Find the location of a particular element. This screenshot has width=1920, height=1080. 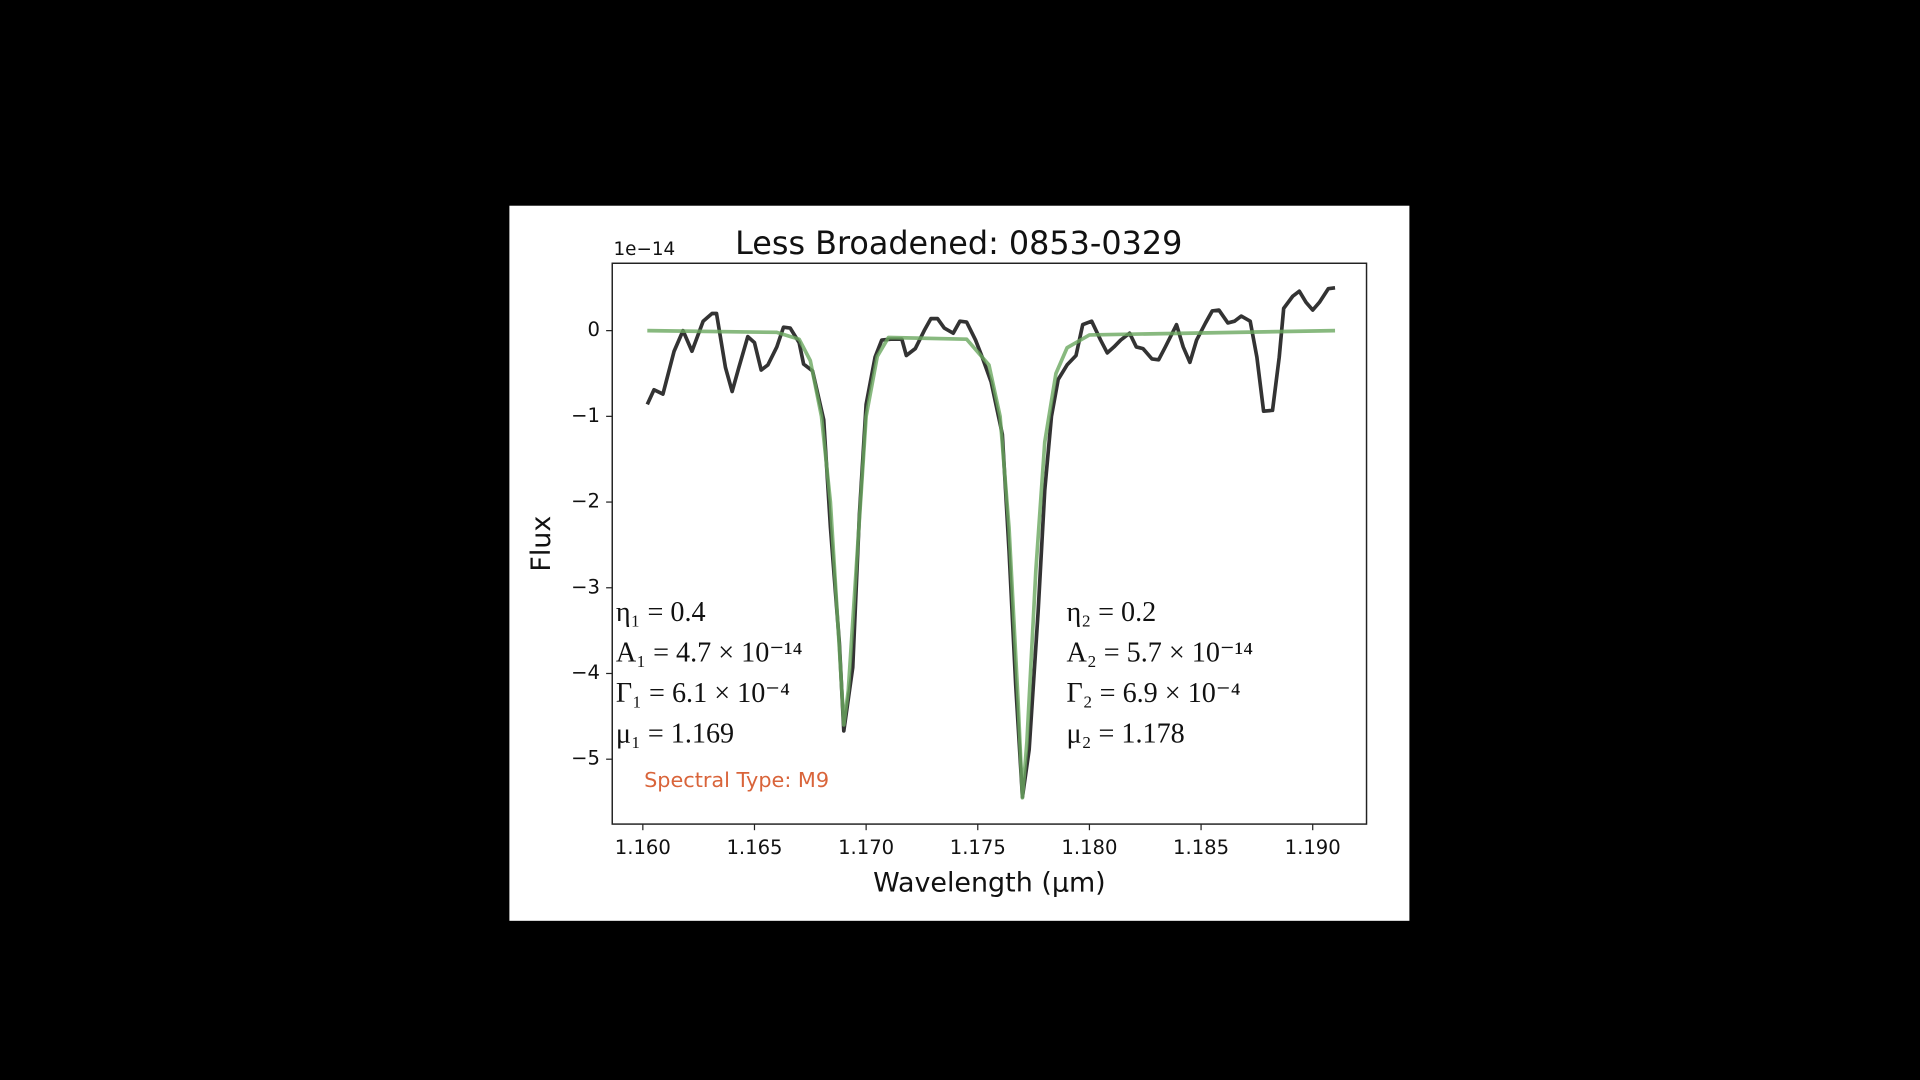

x-tick-label: 1.160 is located at coordinates (643, 847).